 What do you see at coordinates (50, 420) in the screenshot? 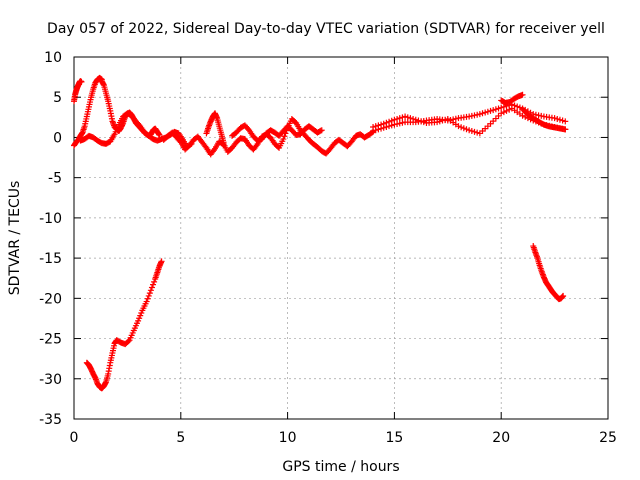
I see `y-tick-label: -35` at bounding box center [50, 420].